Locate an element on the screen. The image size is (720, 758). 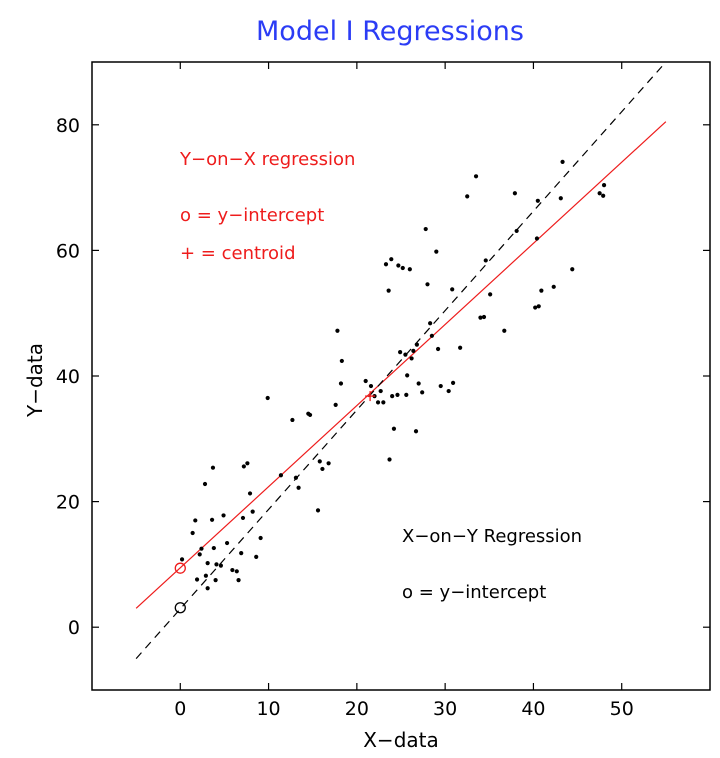
annotation-yx-centroid: + = centroid is located at coordinates (238, 253).